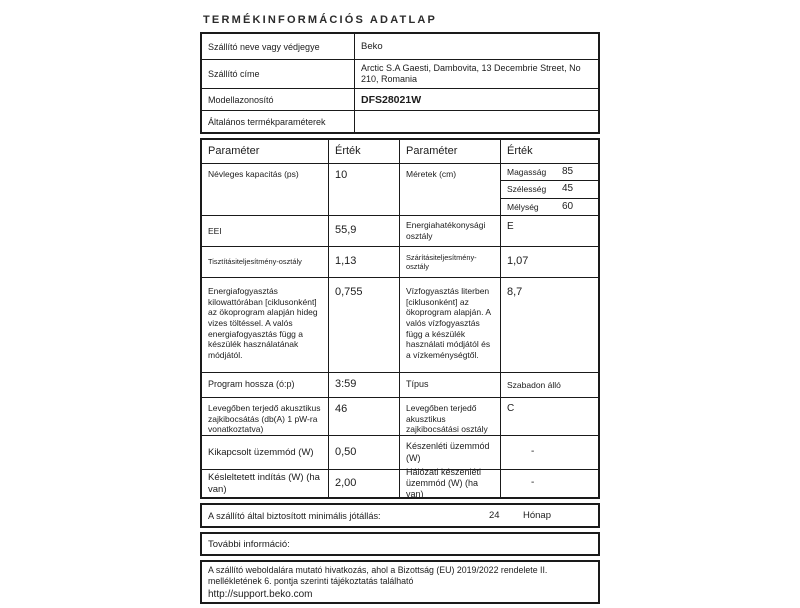 The width and height of the screenshot is (800, 608). I want to click on dimensions-subtable: Magasság 85 Szélesség 45 Mélység 60, so click(549, 189).